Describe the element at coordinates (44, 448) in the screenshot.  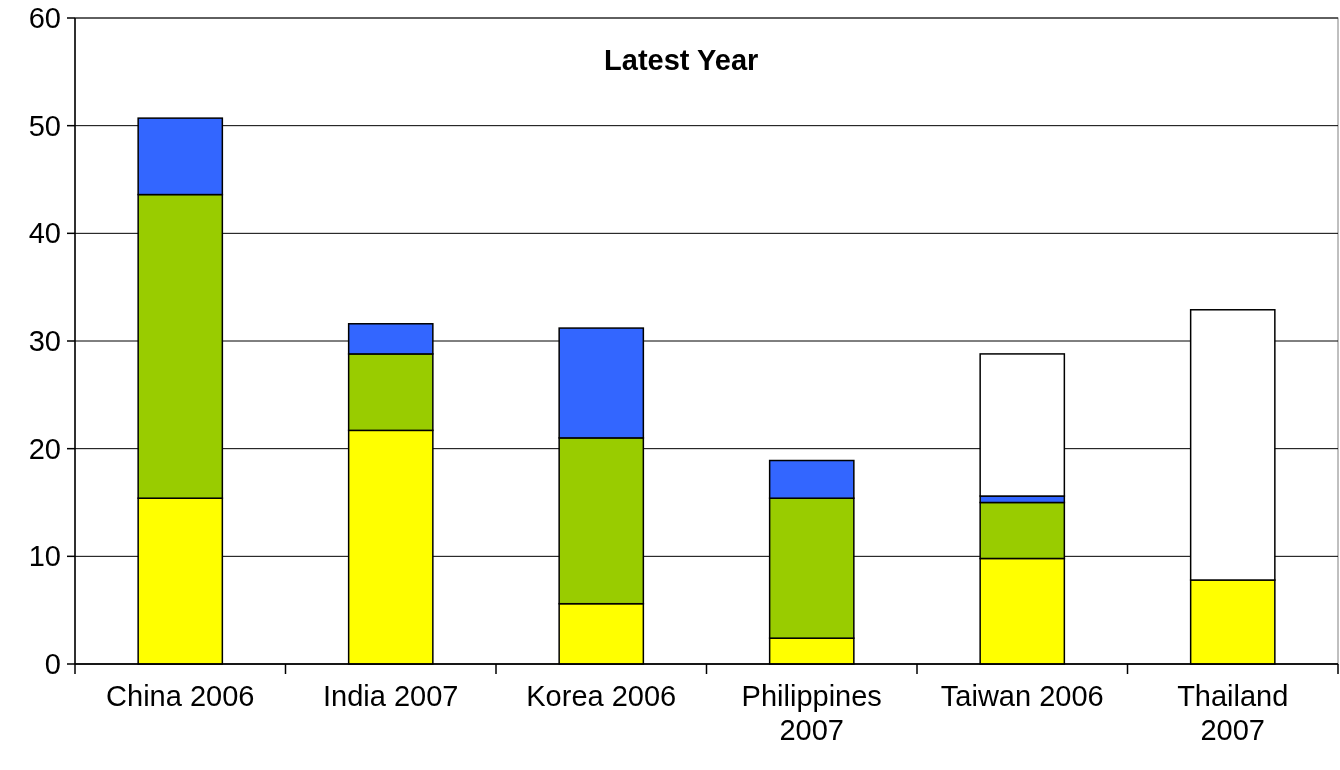
I see `y-tick-label: 20` at that location.